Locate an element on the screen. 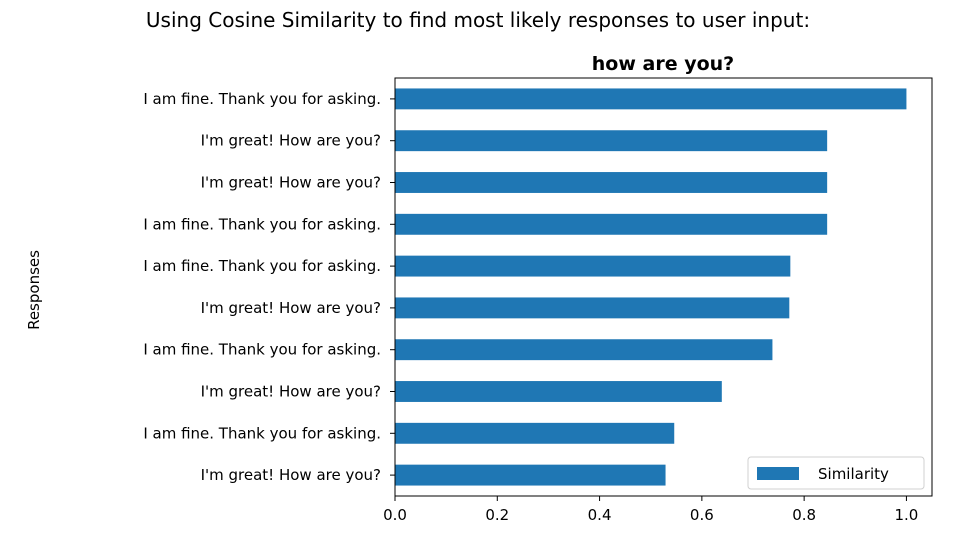 The width and height of the screenshot is (960, 540). x-tick-label: 0.4 is located at coordinates (600, 515).